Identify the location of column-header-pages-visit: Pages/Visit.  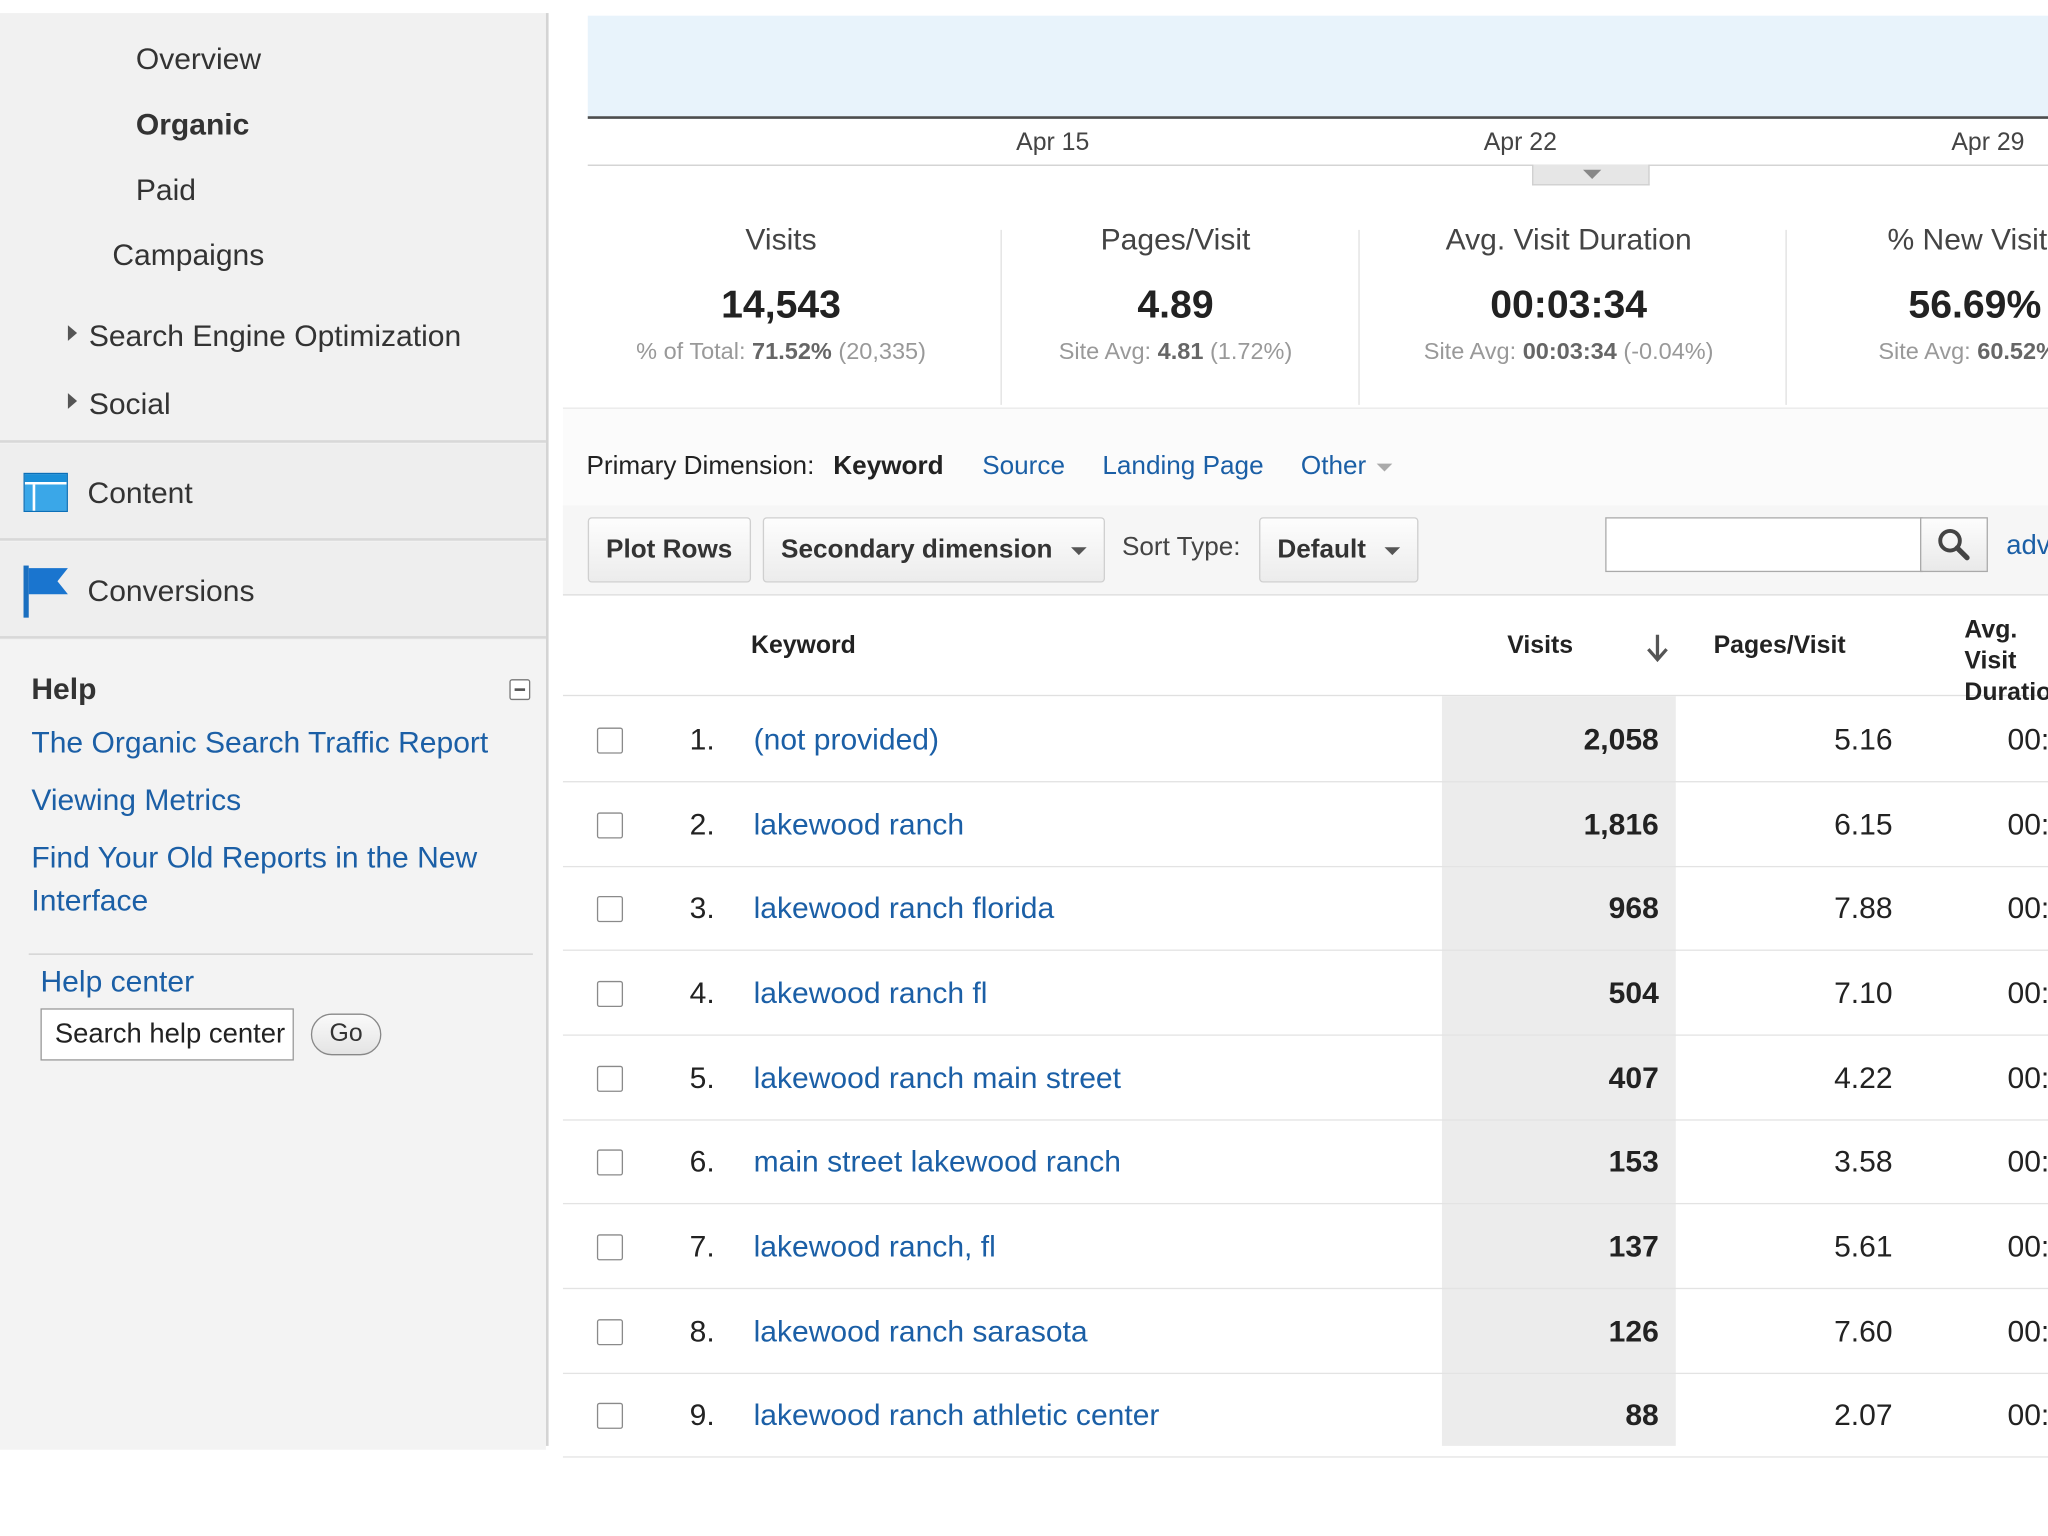
(1779, 646).